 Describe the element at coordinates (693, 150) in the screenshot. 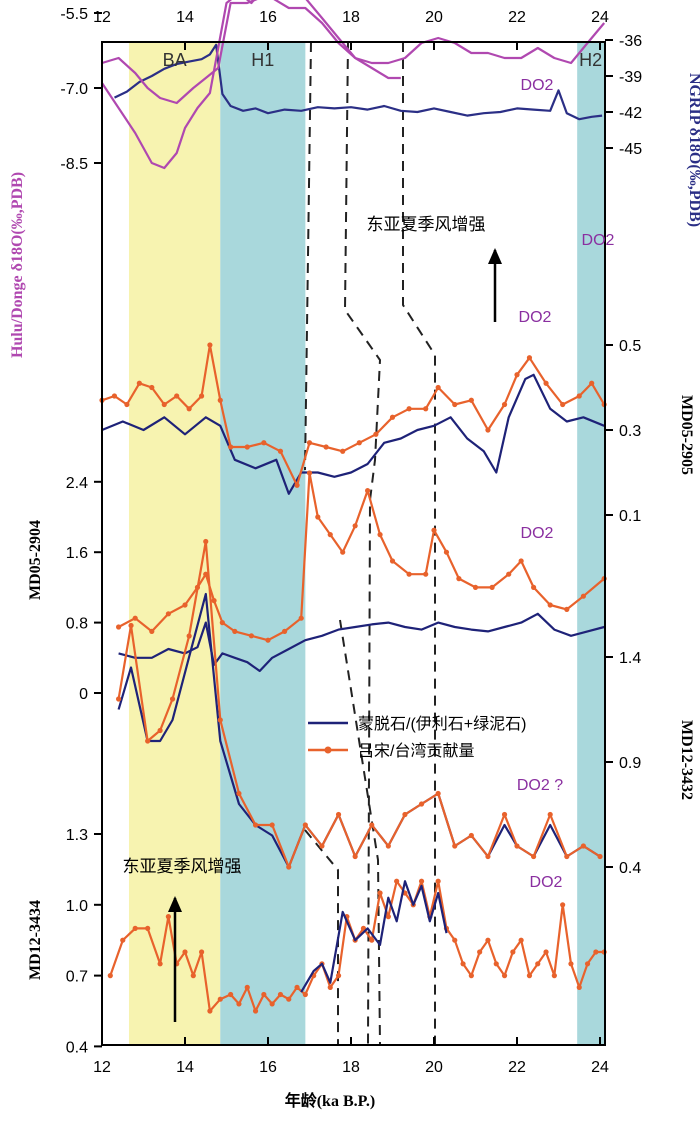

I see `axis-name-0: NGRIP δ18O(‰,PDB)` at that location.